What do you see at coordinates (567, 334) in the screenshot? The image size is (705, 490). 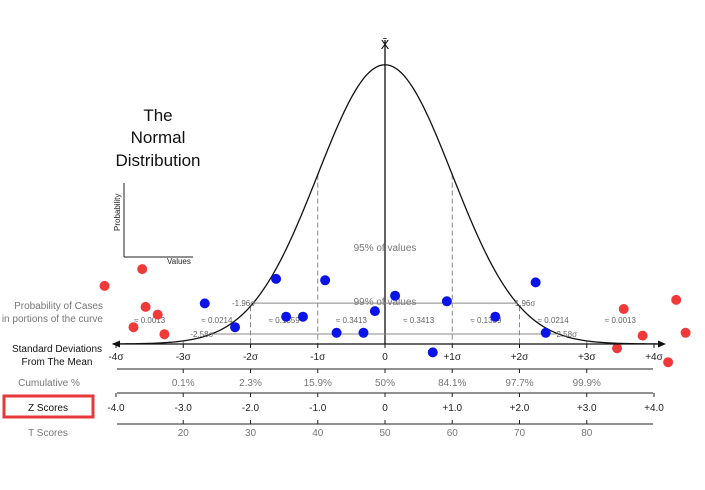 I see `ci99-right-label: 2.58σ` at bounding box center [567, 334].